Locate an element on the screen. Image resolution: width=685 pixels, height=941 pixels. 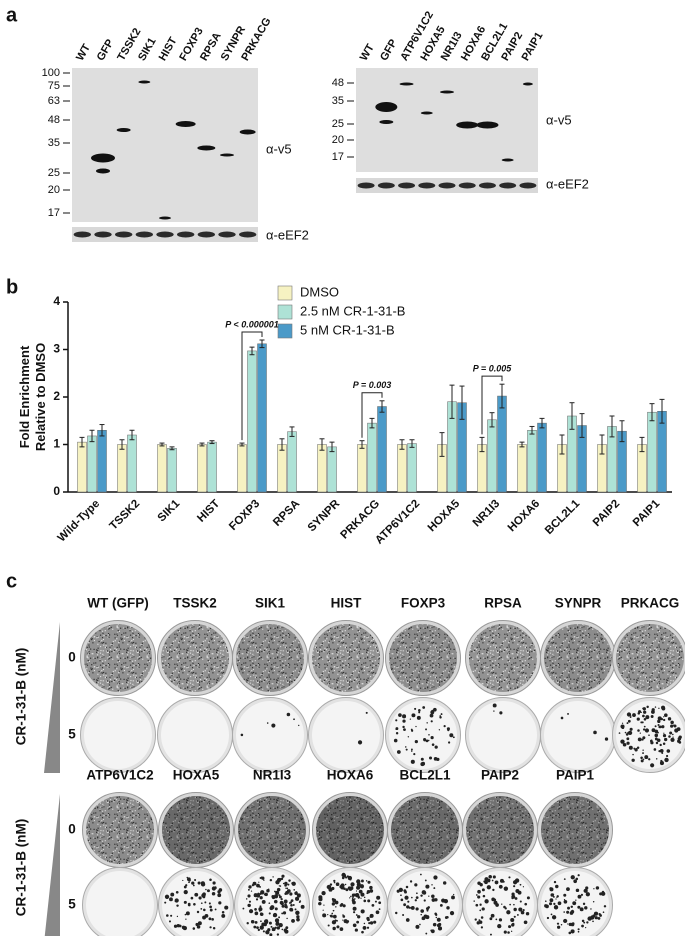
dose-label: 5 is located at coordinates (72, 734).